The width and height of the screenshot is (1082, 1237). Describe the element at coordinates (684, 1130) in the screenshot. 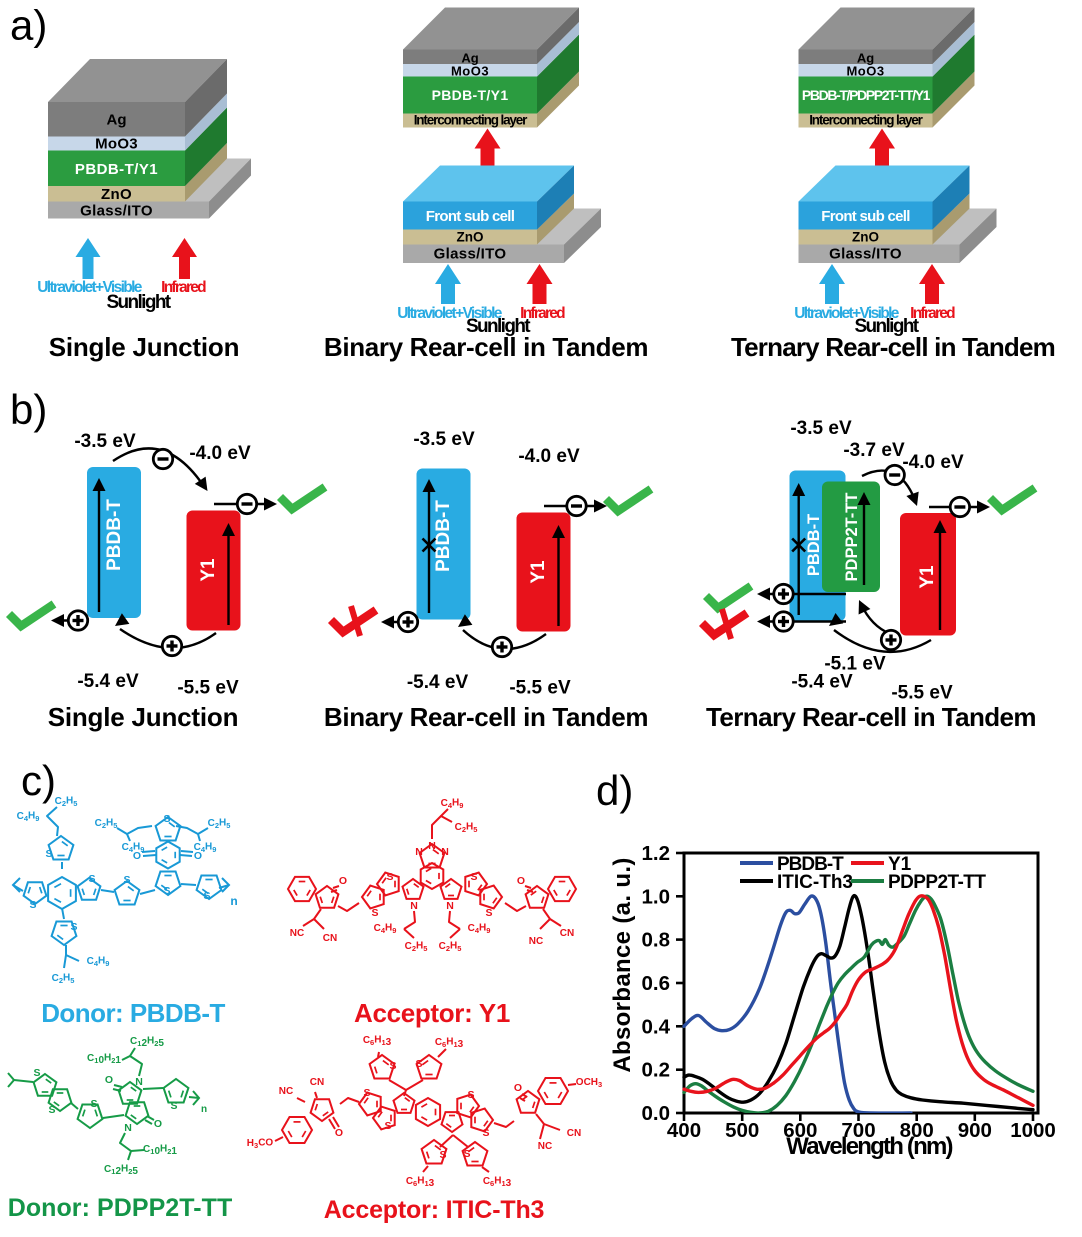

I see `svg-text: 400` at that location.